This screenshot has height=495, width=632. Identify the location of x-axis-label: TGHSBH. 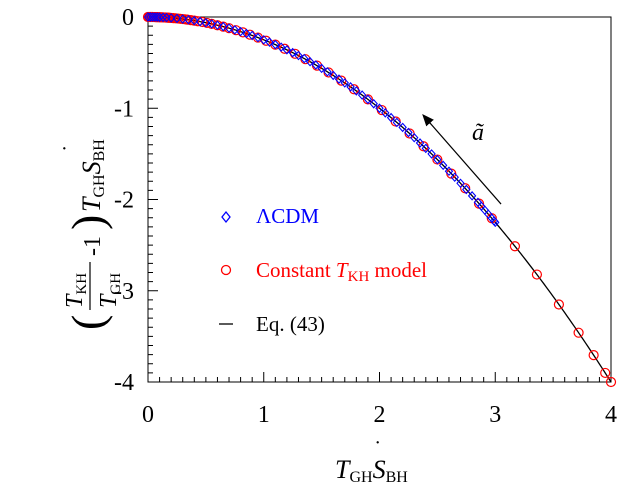
(371, 470).